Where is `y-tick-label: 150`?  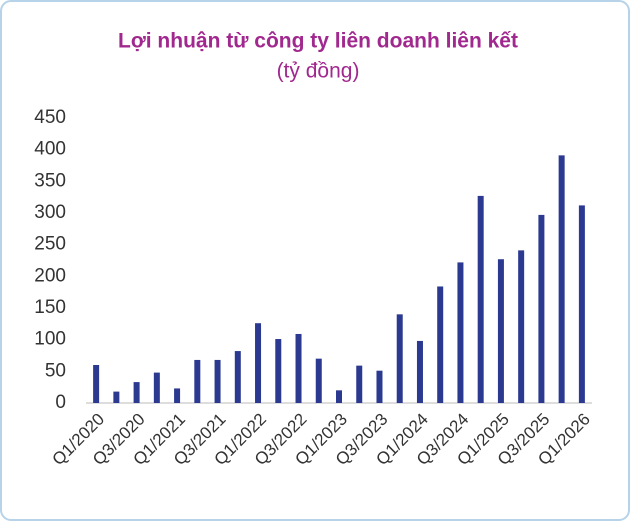 y-tick-label: 150 is located at coordinates (50, 307).